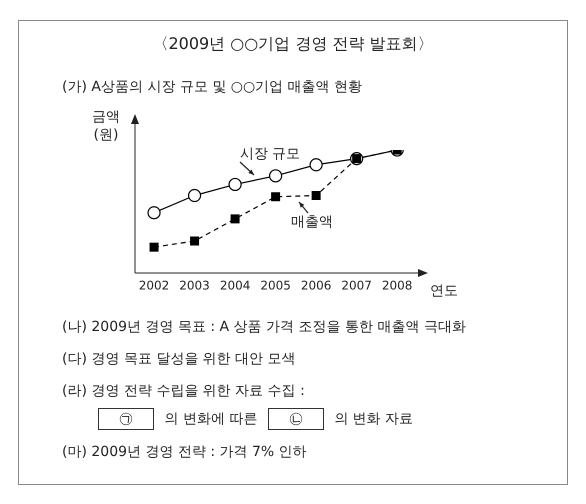 The height and width of the screenshot is (504, 586). I want to click on y-axis-title: 금액 (원), so click(106, 126).